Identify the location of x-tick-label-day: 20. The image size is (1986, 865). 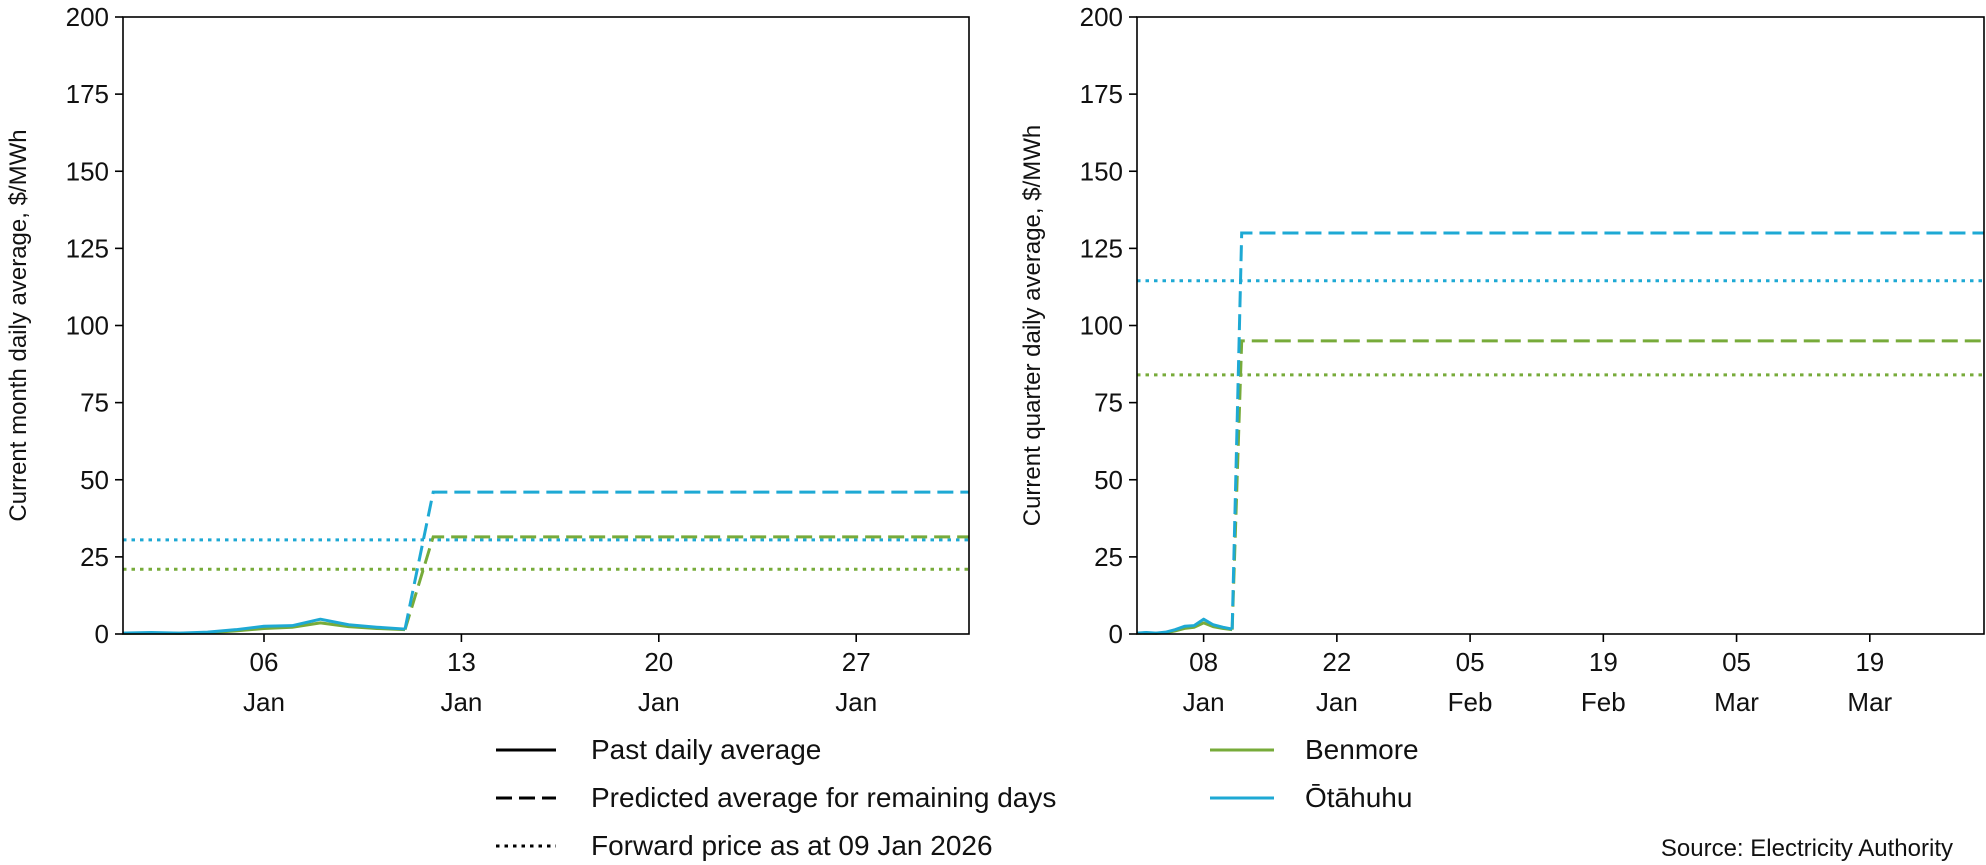
(658, 662).